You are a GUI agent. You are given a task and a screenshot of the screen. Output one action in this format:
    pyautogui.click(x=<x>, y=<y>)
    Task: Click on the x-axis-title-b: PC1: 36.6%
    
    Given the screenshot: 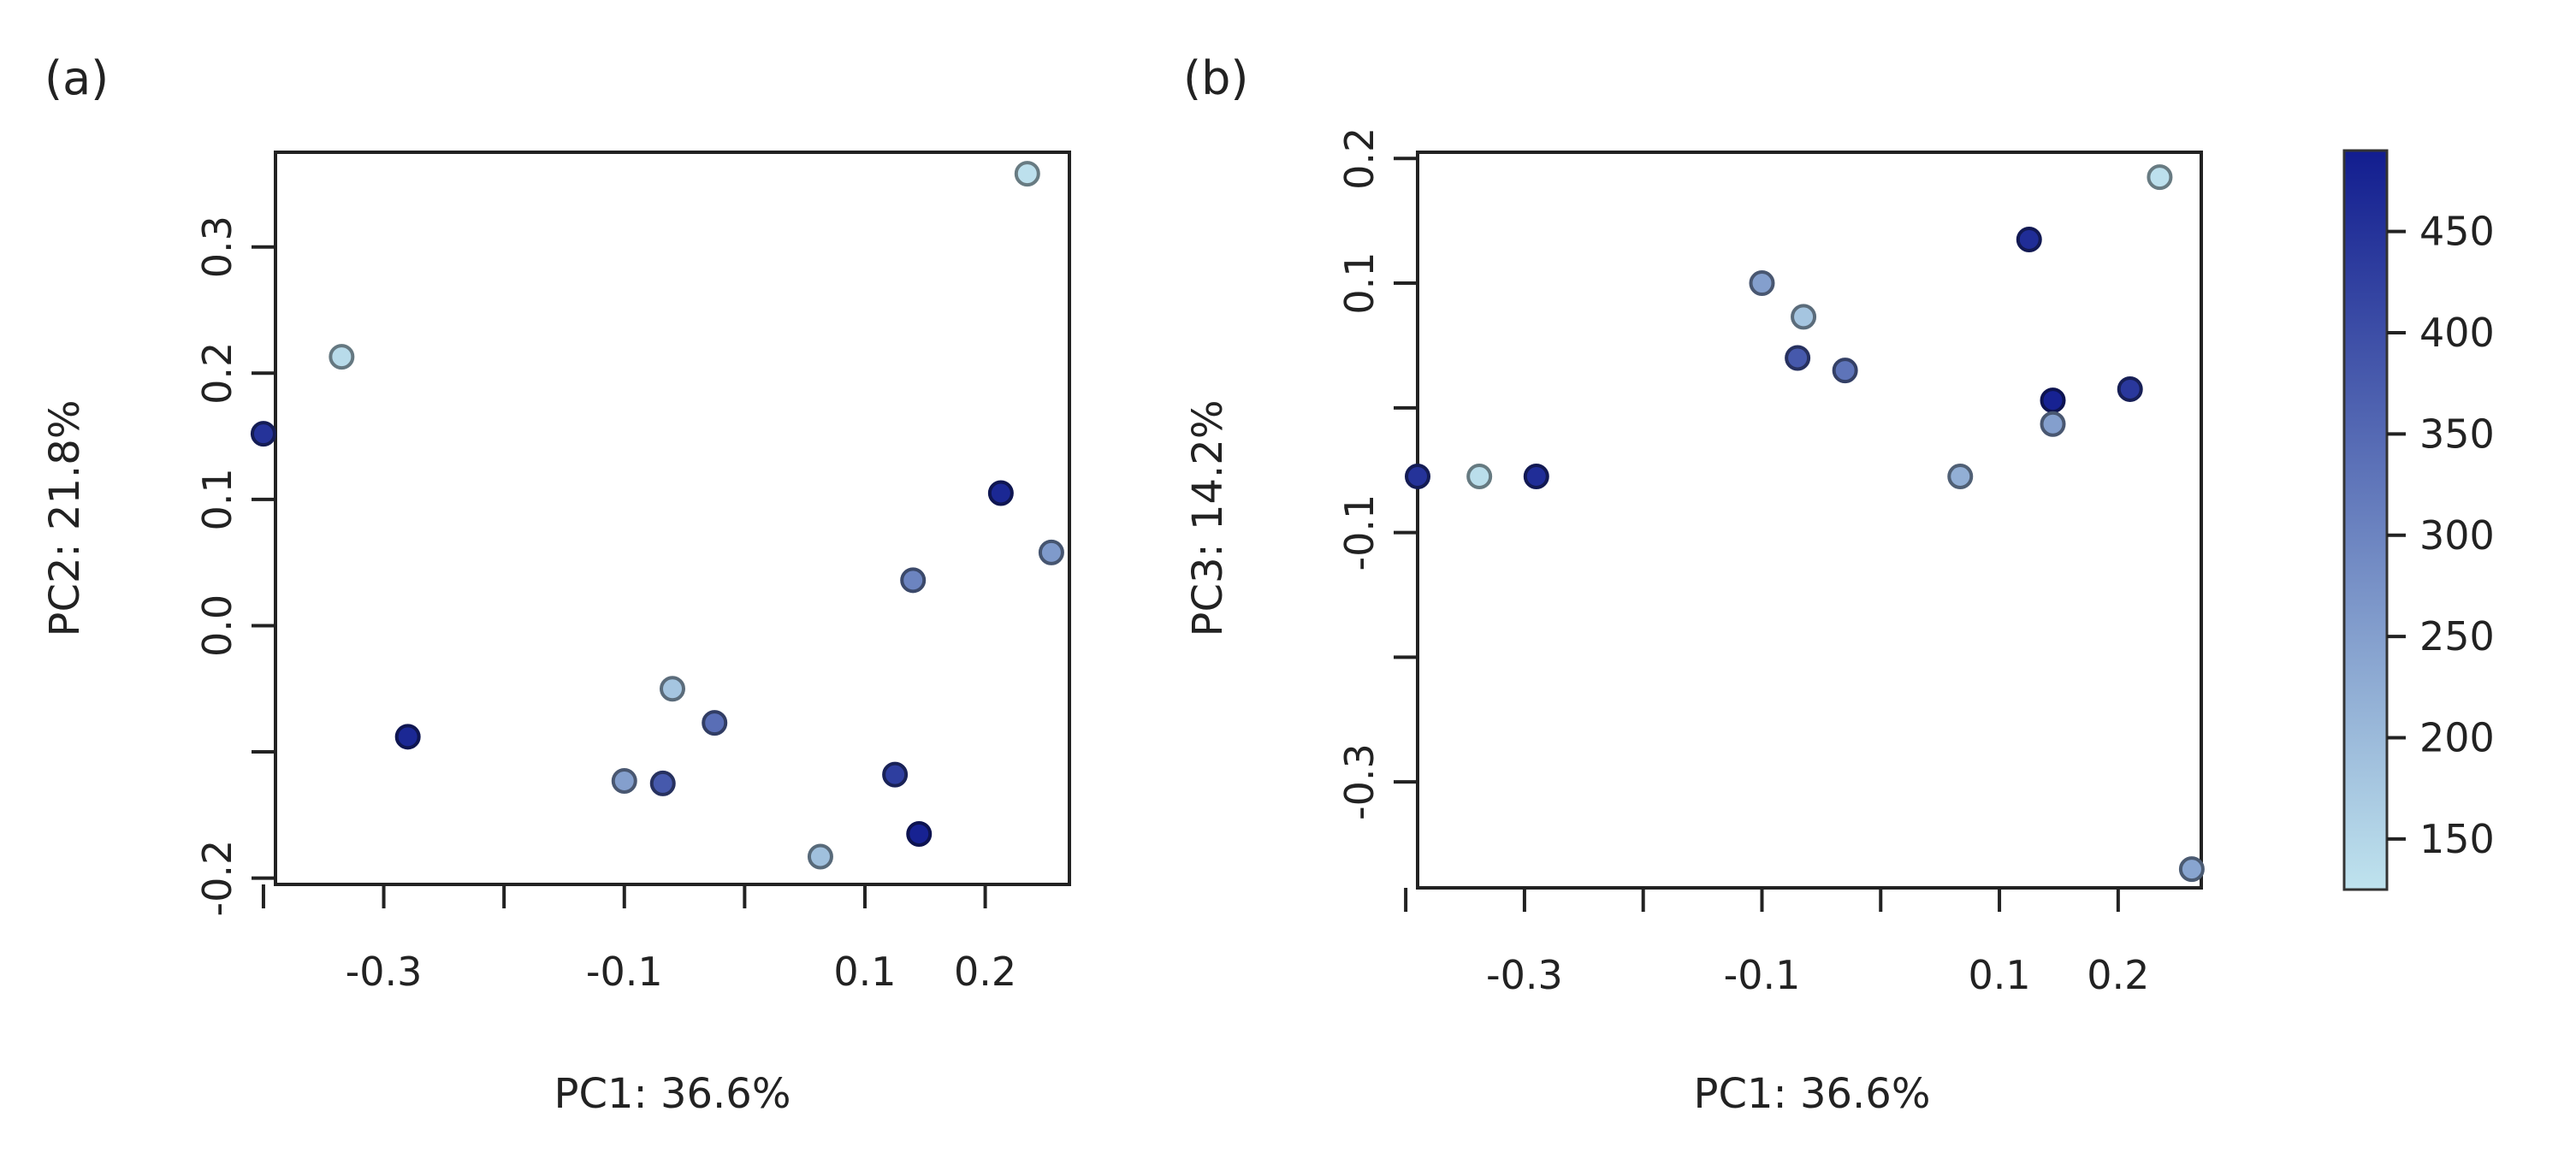 What is the action you would take?
    pyautogui.click(x=1812, y=1094)
    